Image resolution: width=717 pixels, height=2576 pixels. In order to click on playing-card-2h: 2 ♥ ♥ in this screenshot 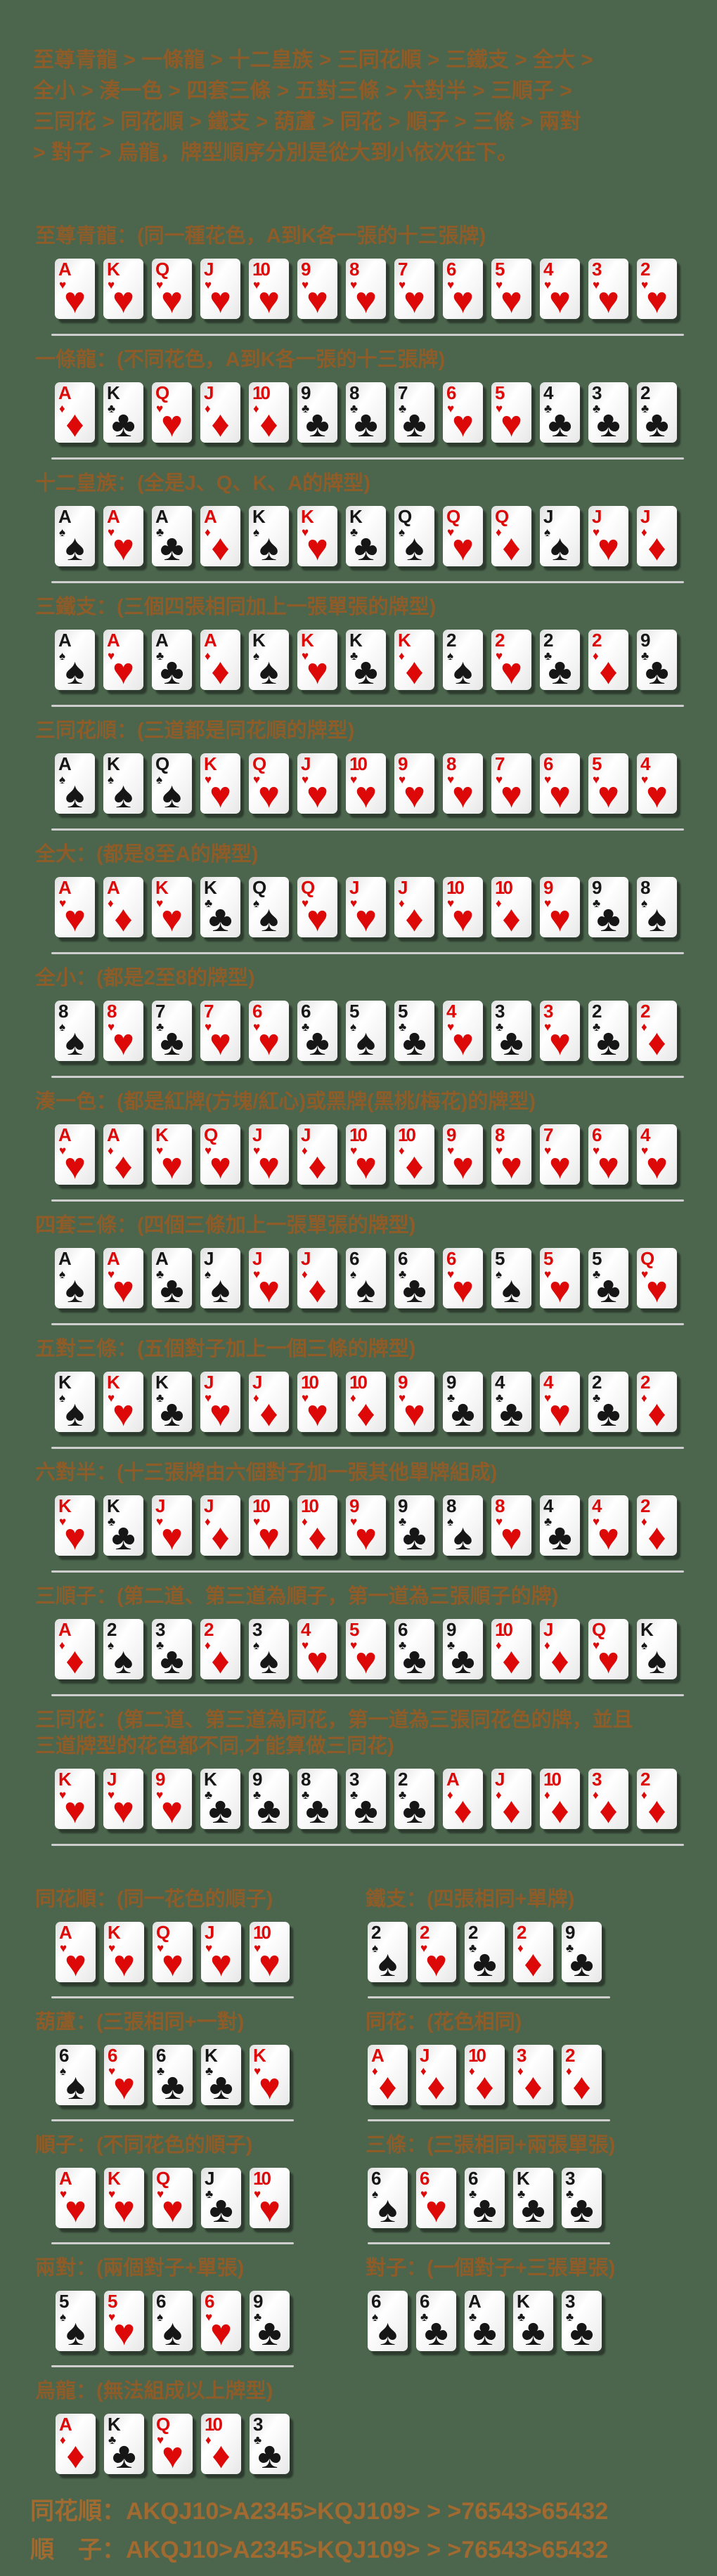, I will do `click(436, 1952)`.